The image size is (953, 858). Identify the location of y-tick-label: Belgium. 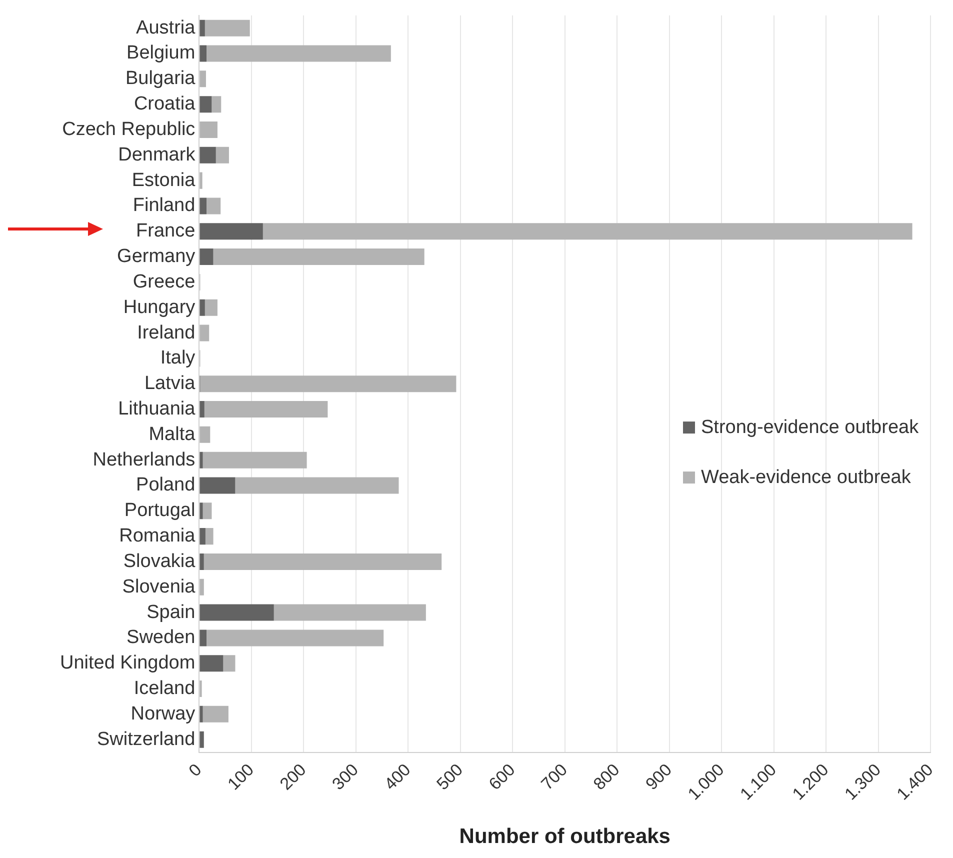
(161, 53).